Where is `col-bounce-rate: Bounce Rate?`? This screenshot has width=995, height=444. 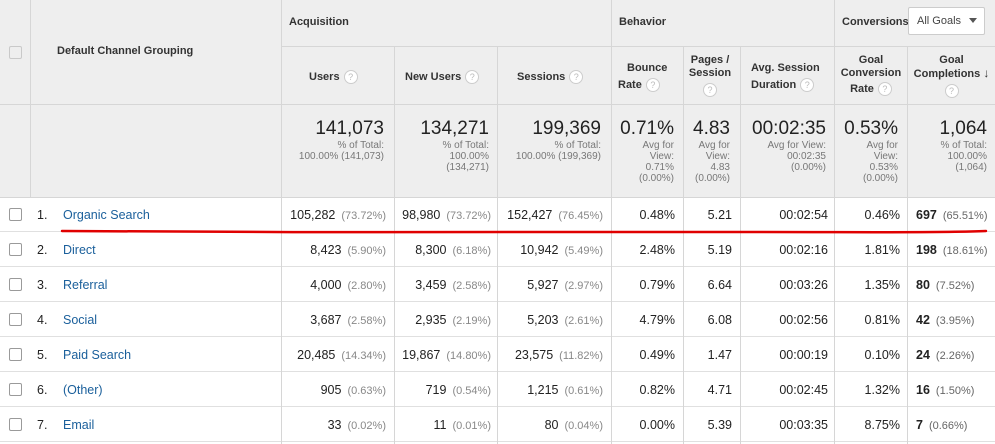
col-bounce-rate: Bounce Rate? is located at coordinates (643, 77).